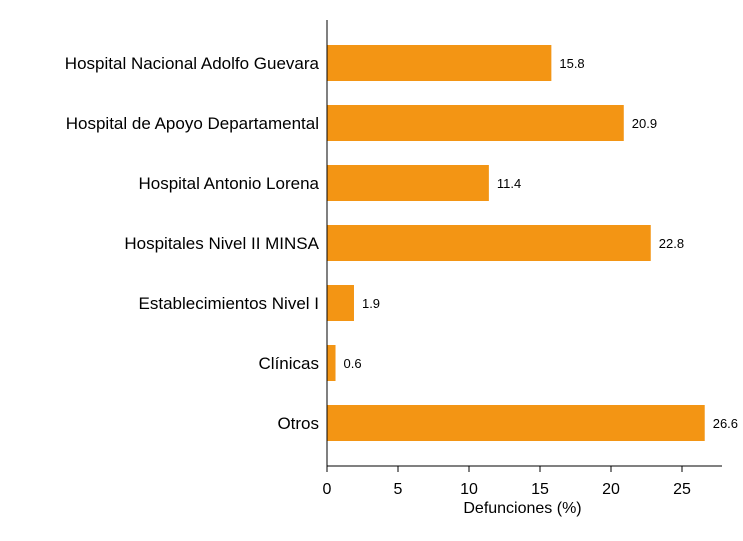 Image resolution: width=743 pixels, height=541 pixels. What do you see at coordinates (509, 183) in the screenshot?
I see `value-label: 11.4` at bounding box center [509, 183].